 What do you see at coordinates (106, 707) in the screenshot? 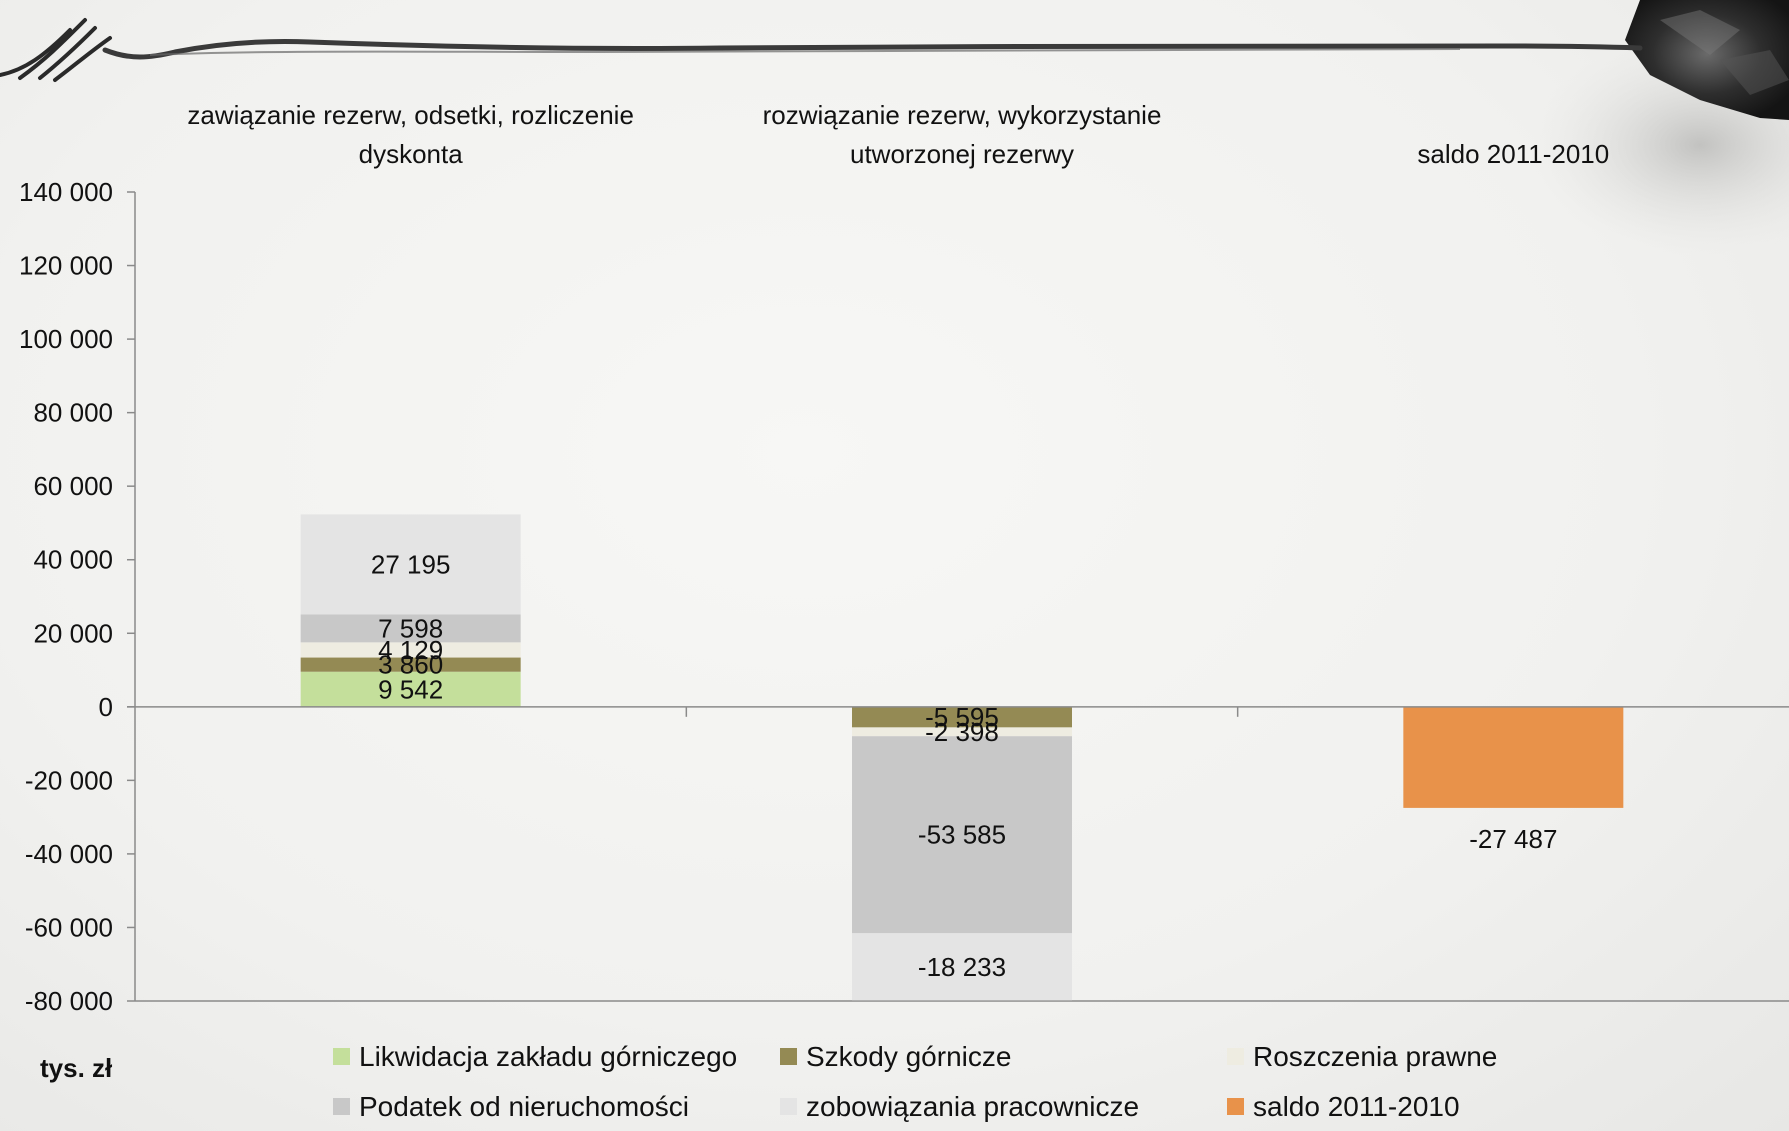
I see `y-tick-label: 0` at bounding box center [106, 707].